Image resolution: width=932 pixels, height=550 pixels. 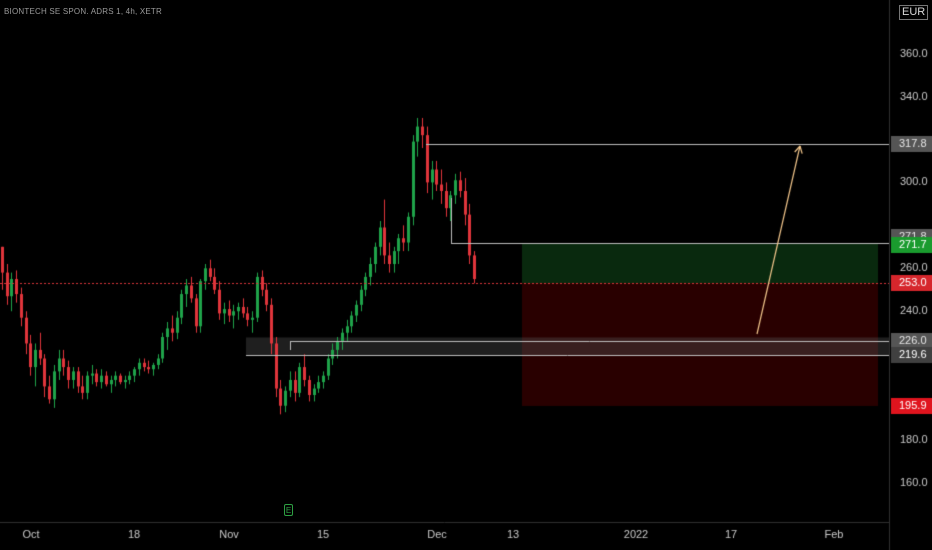 I want to click on chart-title: BIONTECH SE SPON. ADRS 1, 4h, XETR, so click(x=83, y=11).